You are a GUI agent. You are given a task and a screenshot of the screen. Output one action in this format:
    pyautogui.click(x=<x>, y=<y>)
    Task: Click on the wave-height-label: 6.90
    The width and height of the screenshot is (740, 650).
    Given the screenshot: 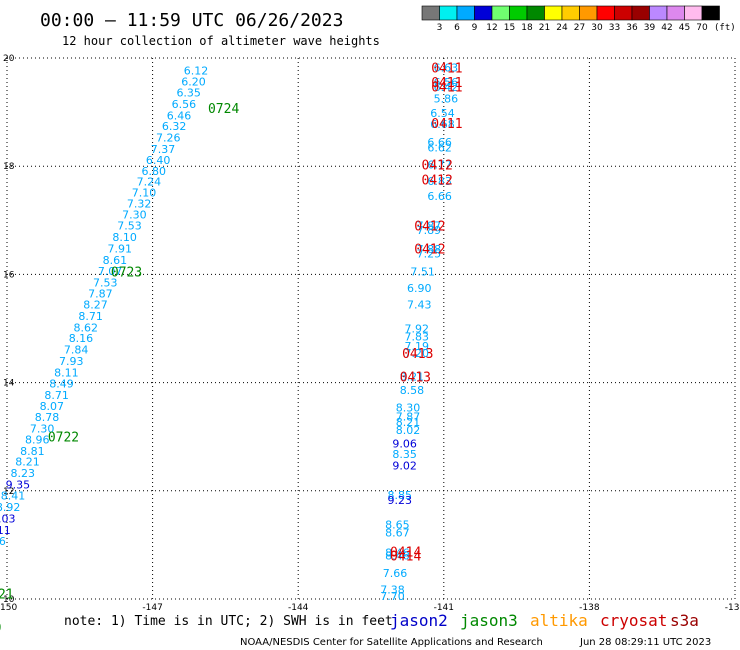 What is the action you would take?
    pyautogui.click(x=419, y=288)
    